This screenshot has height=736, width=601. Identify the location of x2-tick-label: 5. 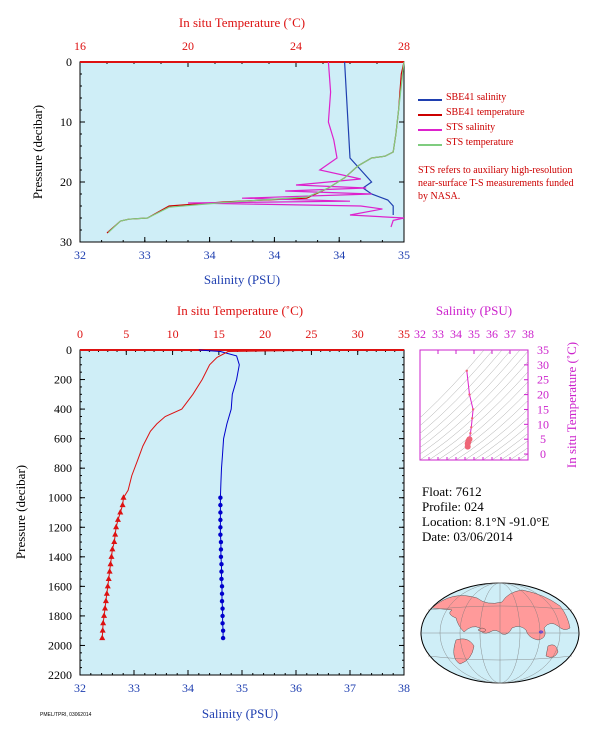
(126, 334).